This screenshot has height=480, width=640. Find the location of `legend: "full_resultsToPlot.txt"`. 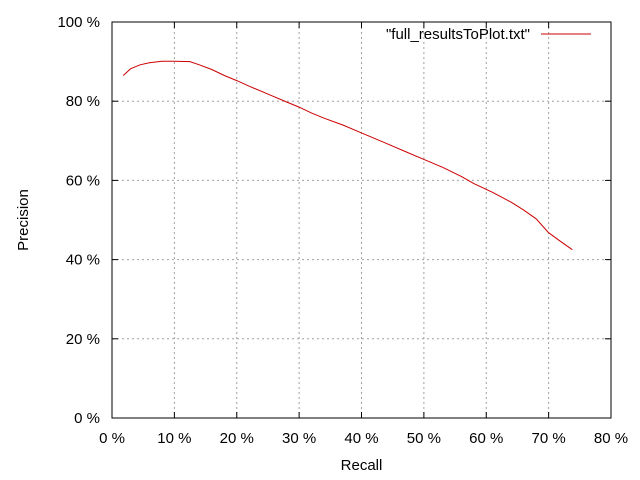

legend: "full_resultsToPlot.txt" is located at coordinates (488, 34).